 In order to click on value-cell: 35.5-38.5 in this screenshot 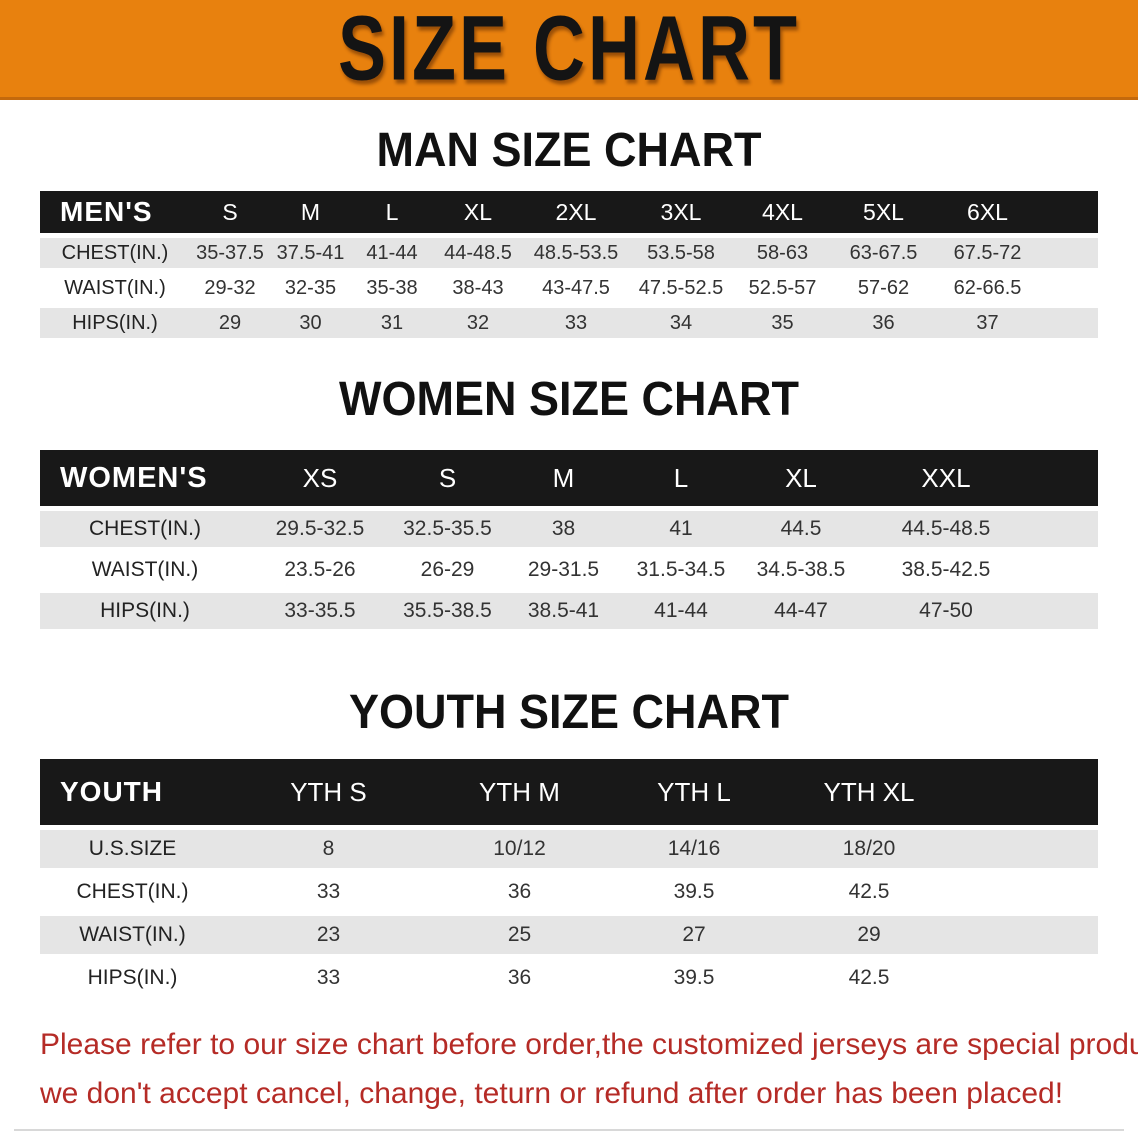, I will do `click(447, 611)`.